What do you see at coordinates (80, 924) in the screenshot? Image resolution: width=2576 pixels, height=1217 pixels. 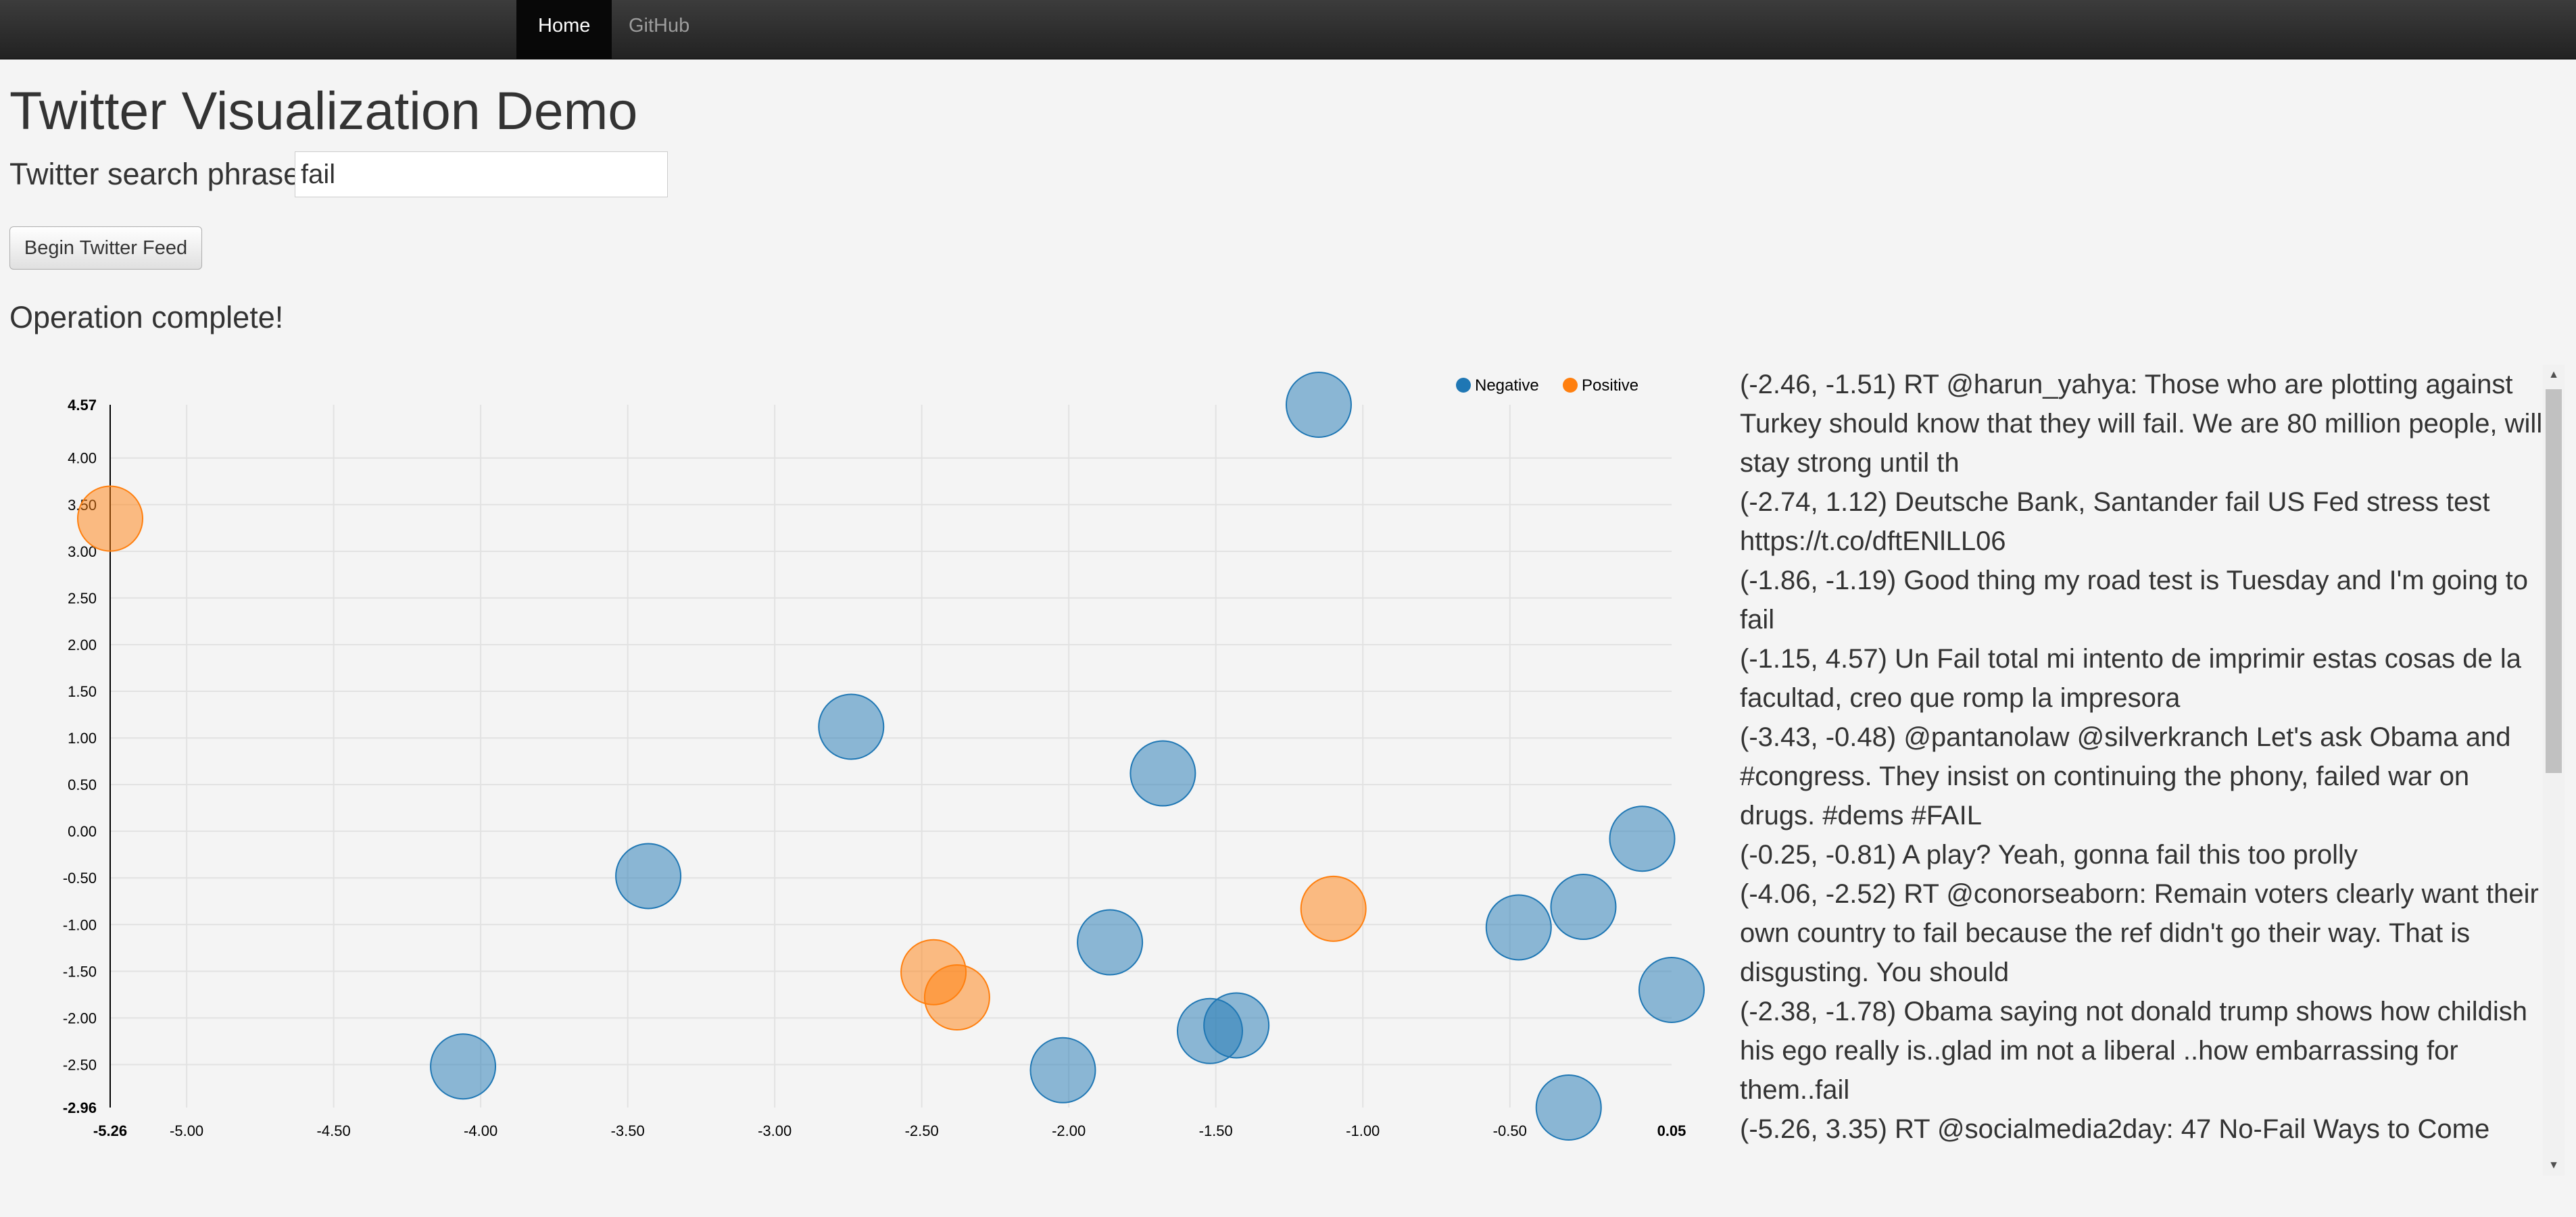 I see `y-tick-label: -1.00` at bounding box center [80, 924].